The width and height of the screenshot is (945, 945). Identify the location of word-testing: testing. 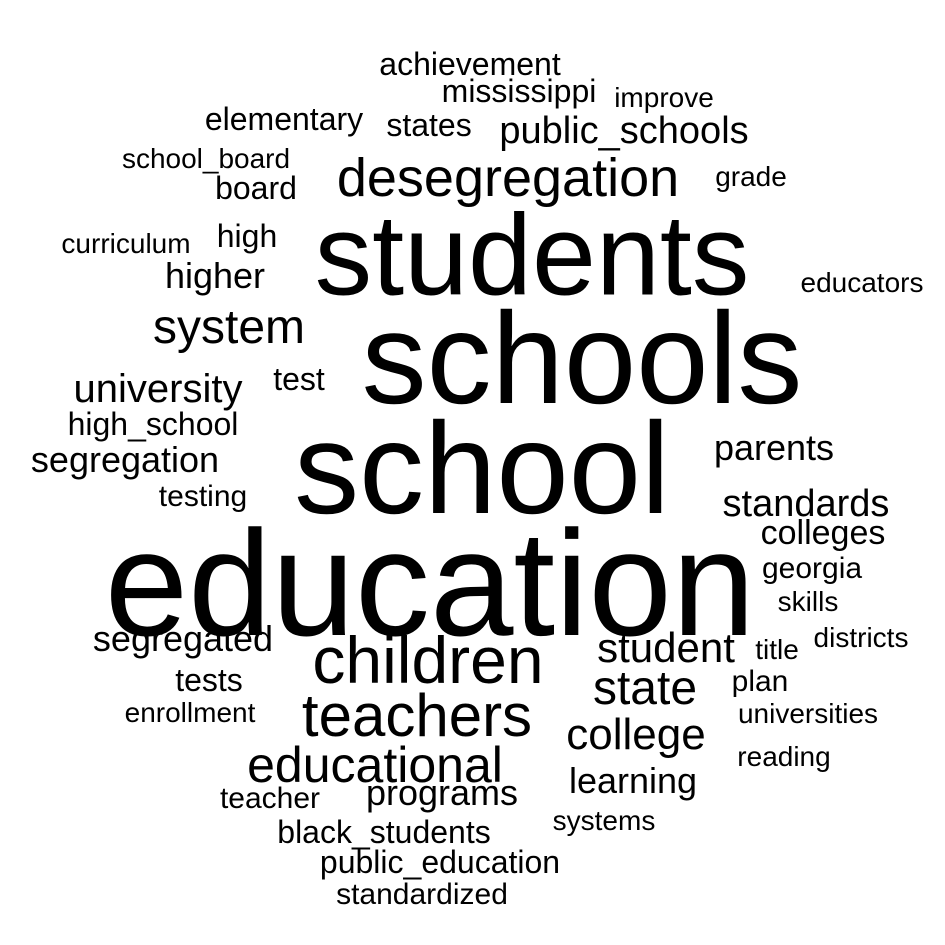
(203, 497).